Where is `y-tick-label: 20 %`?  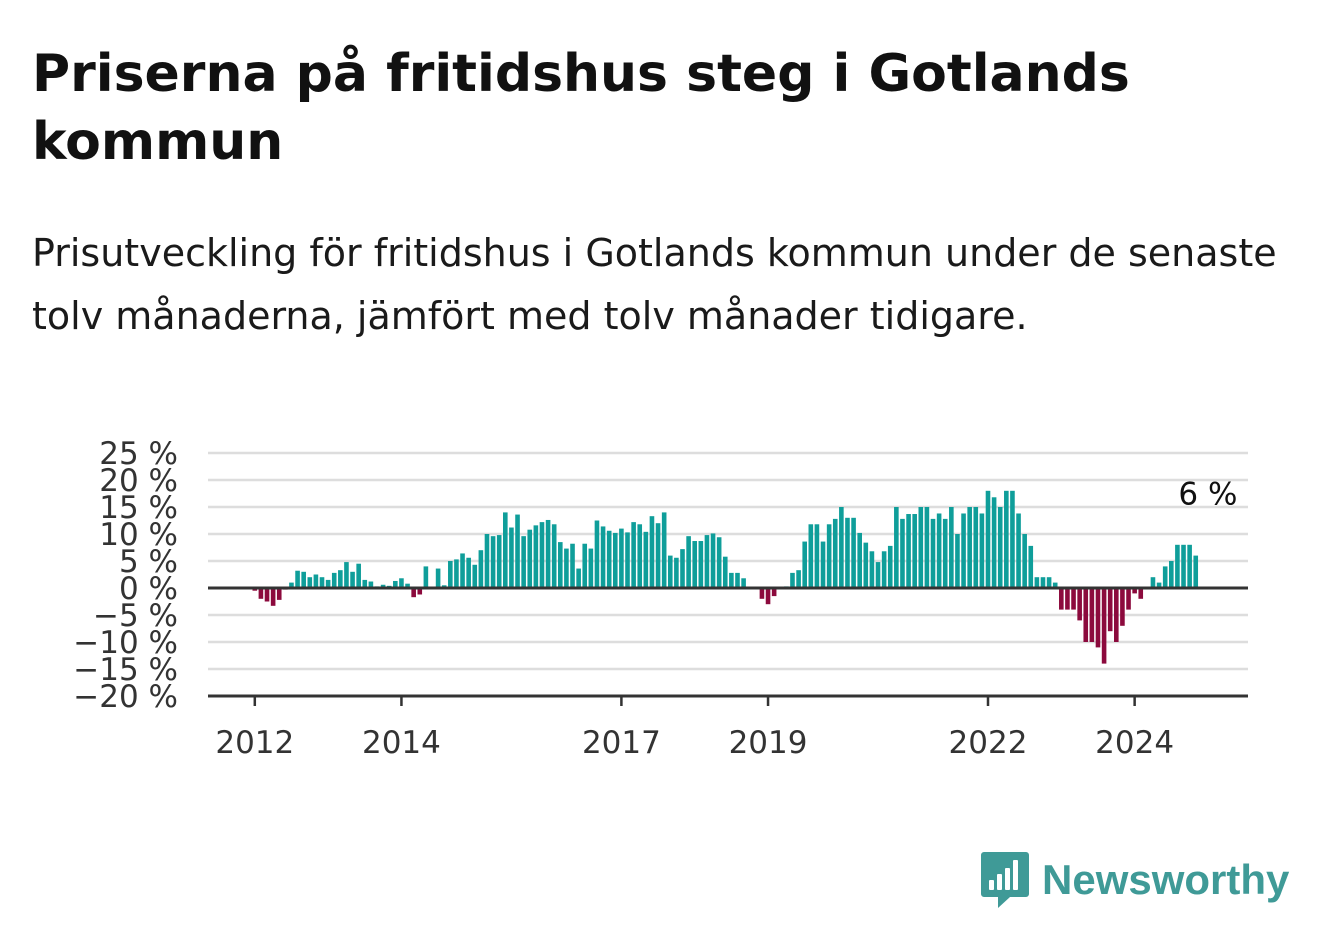 y-tick-label: 20 % is located at coordinates (138, 481).